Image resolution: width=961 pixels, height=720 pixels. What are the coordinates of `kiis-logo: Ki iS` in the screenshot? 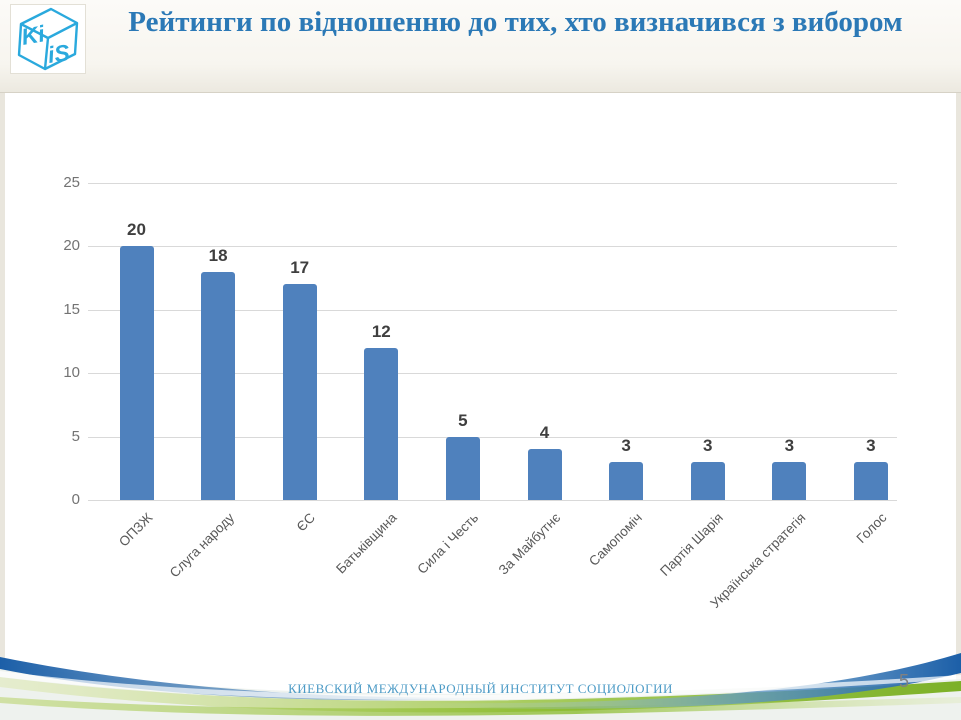 It's located at (48, 39).